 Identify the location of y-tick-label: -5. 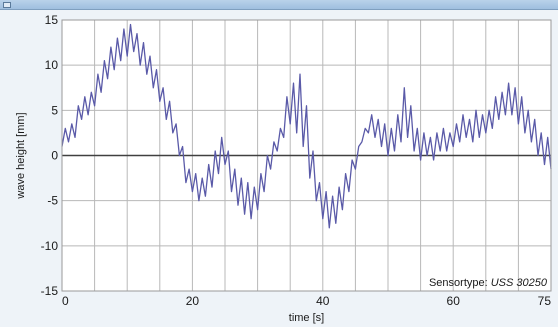
(52, 201).